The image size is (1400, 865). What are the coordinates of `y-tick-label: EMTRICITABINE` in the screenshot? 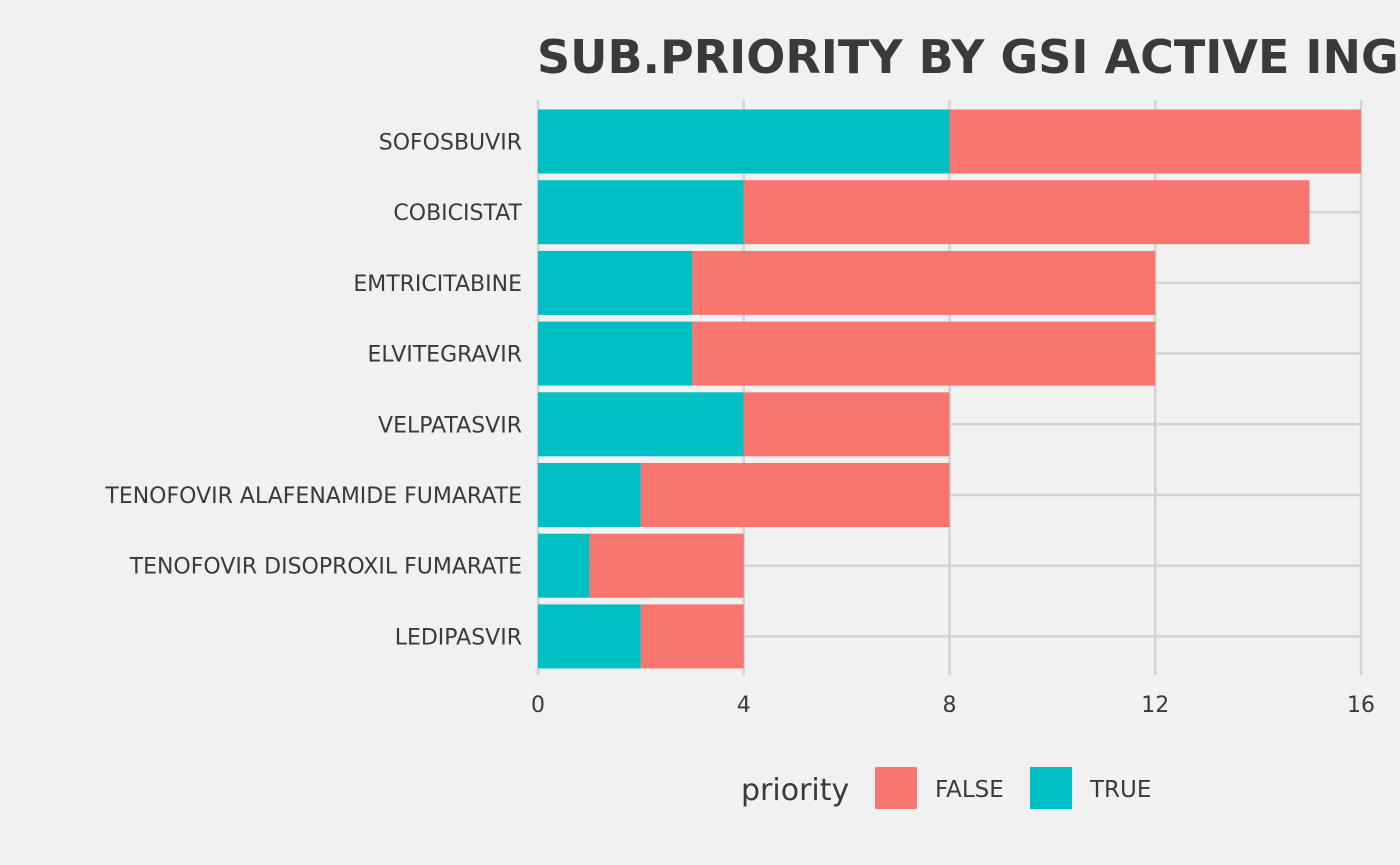 It's located at (437, 284).